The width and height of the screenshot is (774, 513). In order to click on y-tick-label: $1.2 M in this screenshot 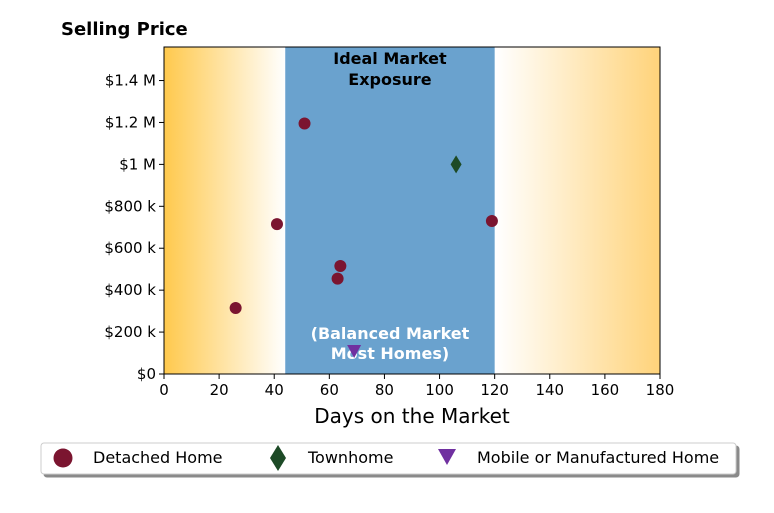, I will do `click(130, 122)`.